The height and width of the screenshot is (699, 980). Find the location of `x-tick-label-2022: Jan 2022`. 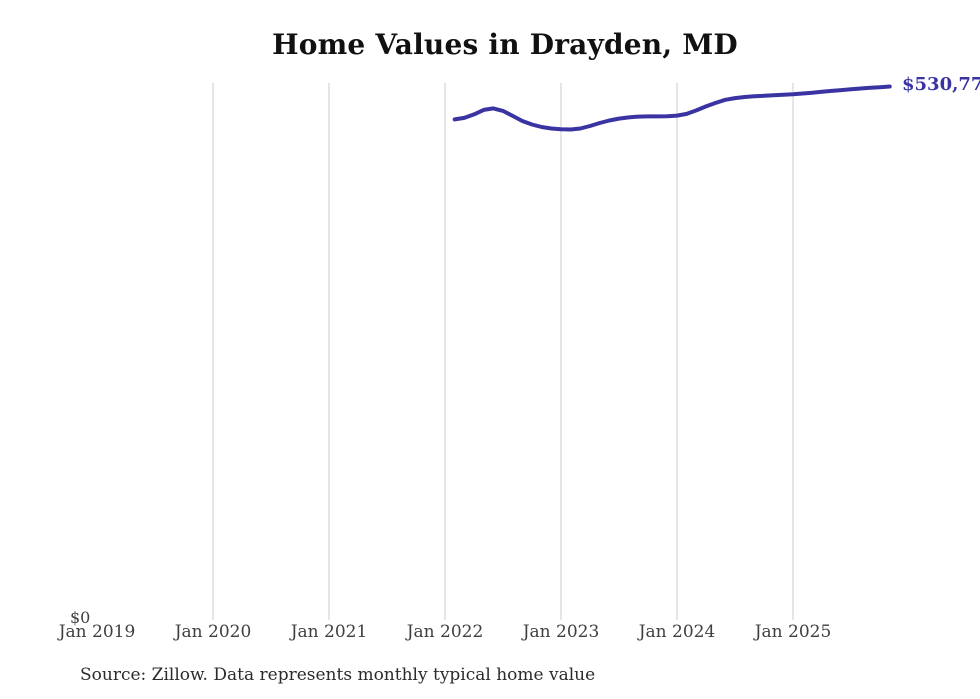

x-tick-label-2022: Jan 2022 is located at coordinates (445, 632).